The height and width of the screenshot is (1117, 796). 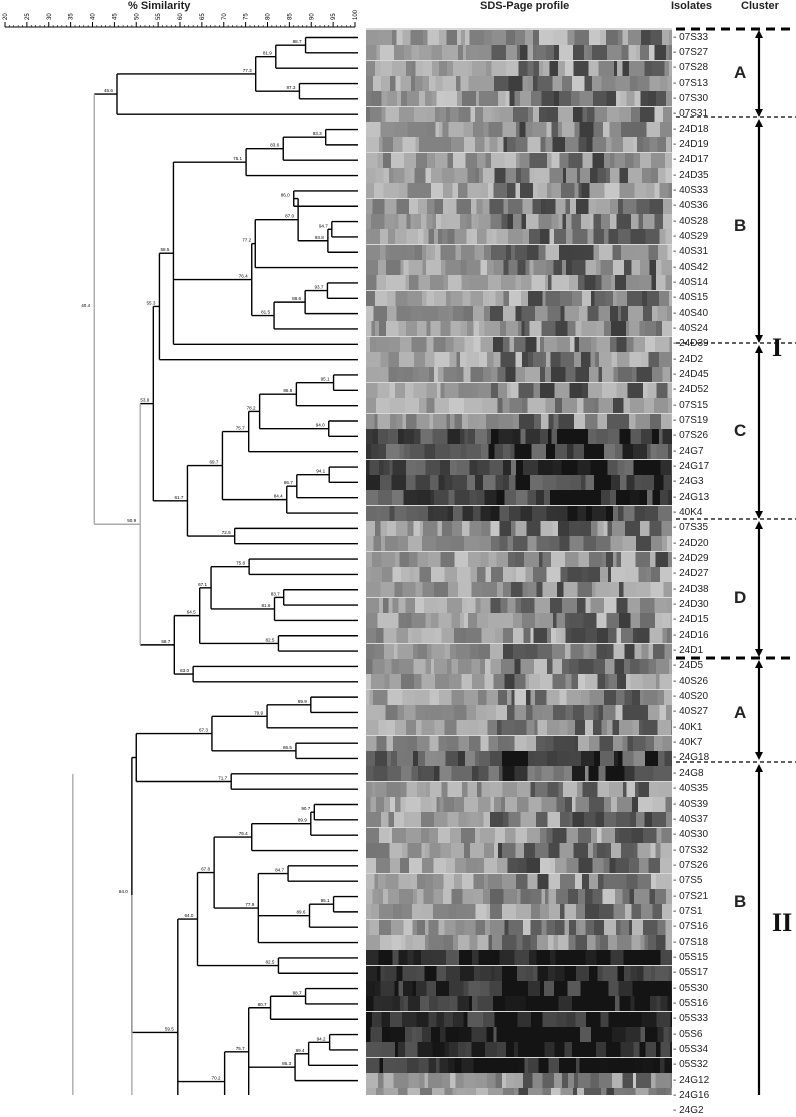 What do you see at coordinates (312, 16) in the screenshot?
I see `scale-tick-label: 90` at bounding box center [312, 16].